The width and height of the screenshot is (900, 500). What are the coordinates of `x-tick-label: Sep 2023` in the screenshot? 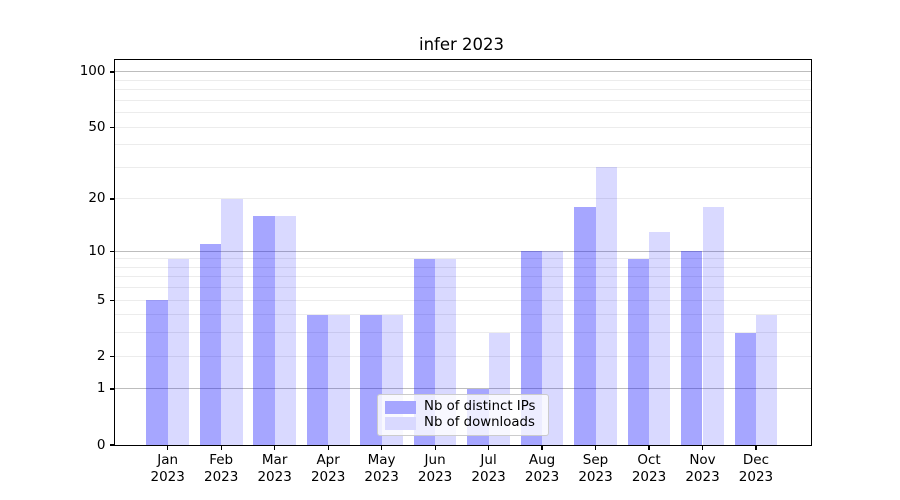 It's located at (595, 468).